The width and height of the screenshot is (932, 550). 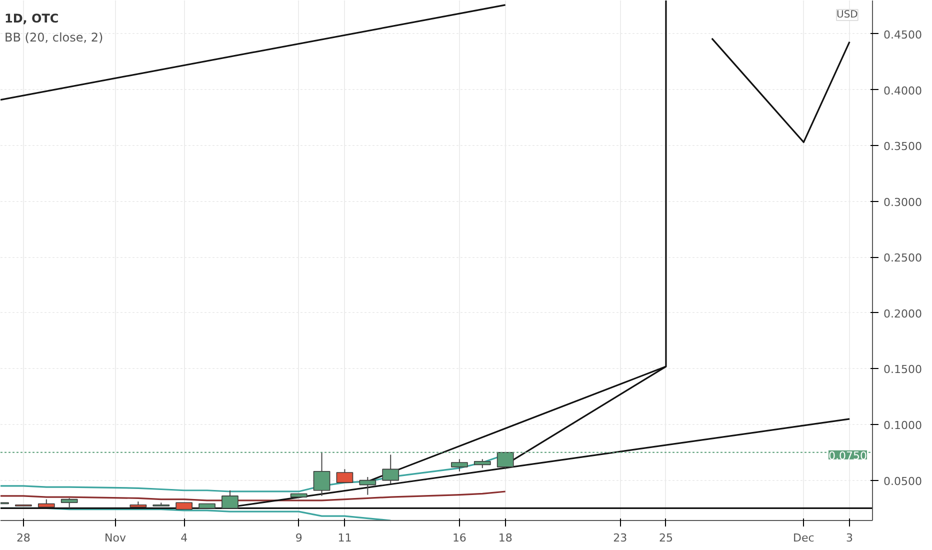 What do you see at coordinates (850, 538) in the screenshot?
I see `x-tick-label: 3` at bounding box center [850, 538].